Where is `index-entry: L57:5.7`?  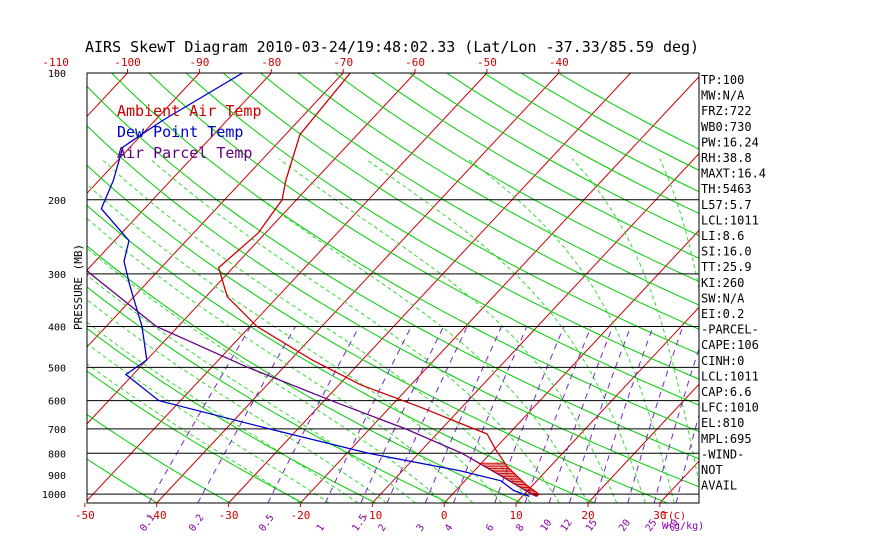
index-entry: L57:5.7 is located at coordinates (726, 205).